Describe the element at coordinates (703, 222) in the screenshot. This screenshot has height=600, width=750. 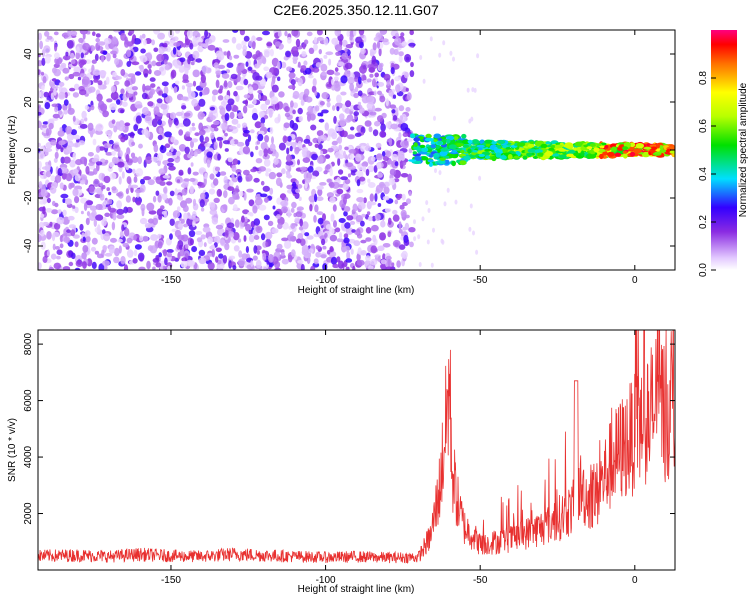
I see `colorbar-tick-label: 0.2` at that location.